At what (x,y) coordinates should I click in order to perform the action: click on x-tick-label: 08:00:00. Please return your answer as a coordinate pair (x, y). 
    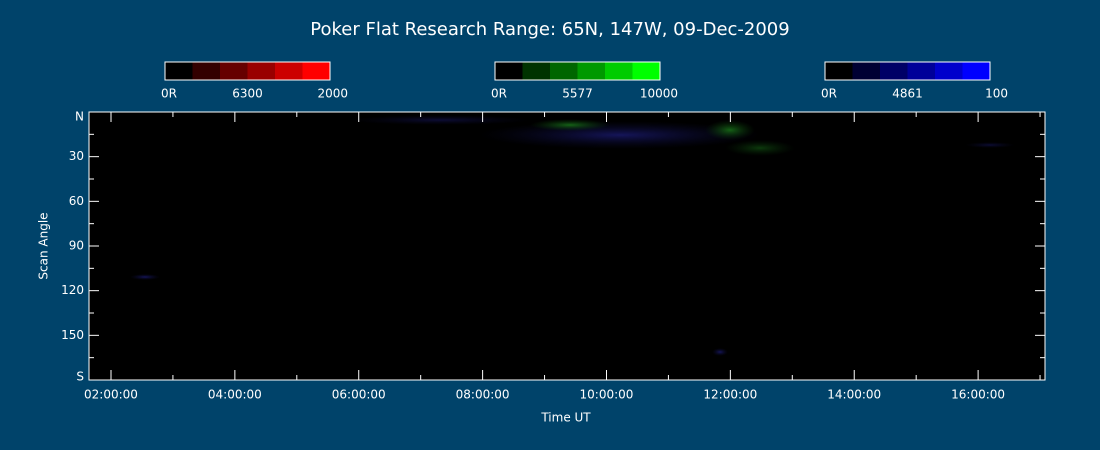
    Looking at the image, I should click on (483, 395).